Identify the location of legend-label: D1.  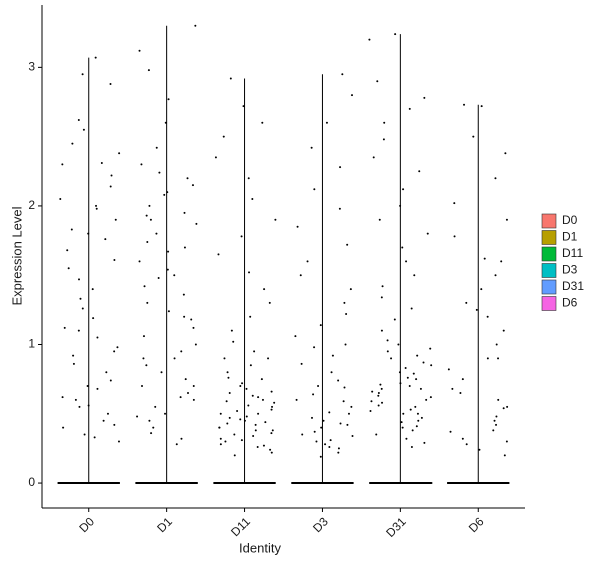
(570, 237).